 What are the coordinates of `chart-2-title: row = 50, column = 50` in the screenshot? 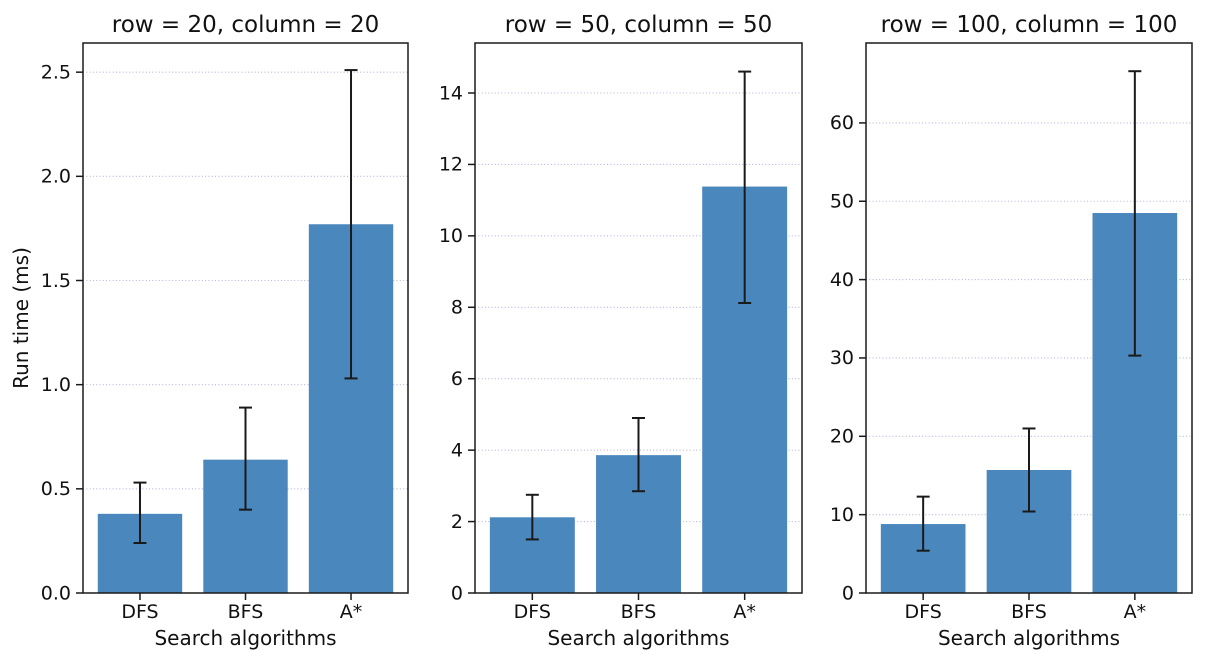 It's located at (638, 25).